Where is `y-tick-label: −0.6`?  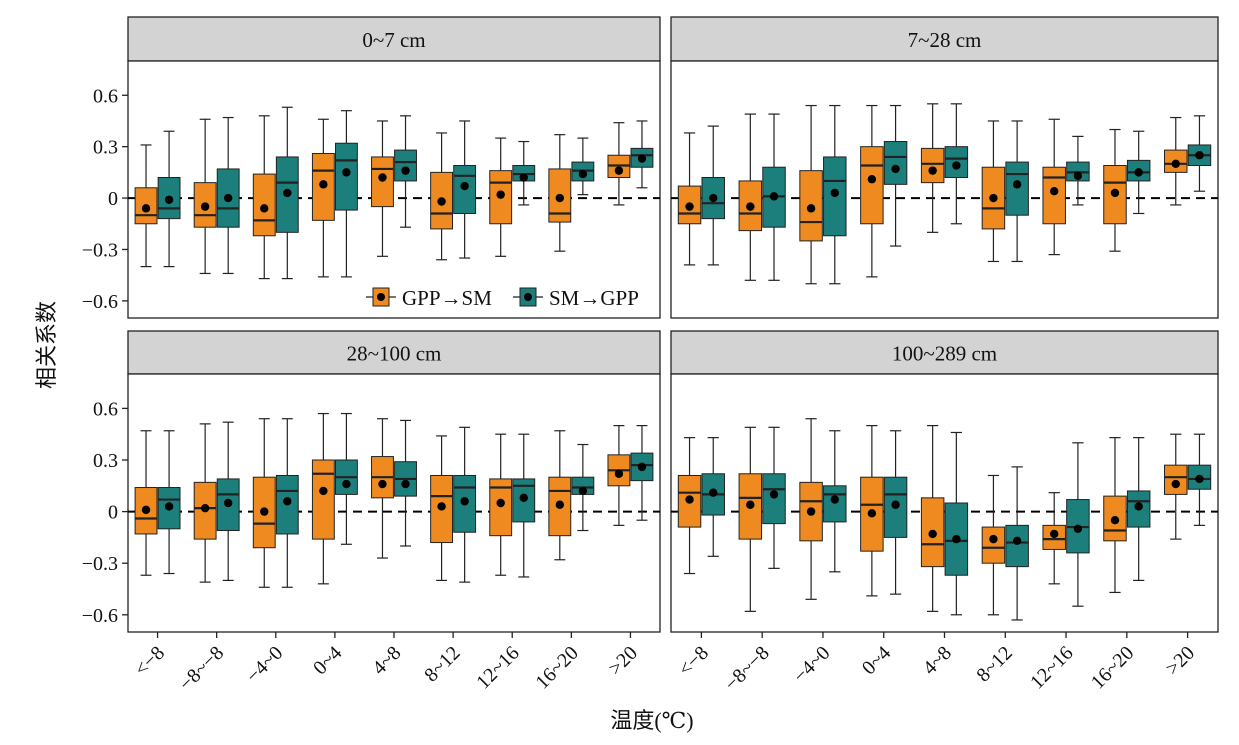
y-tick-label: −0.6 is located at coordinates (100, 616).